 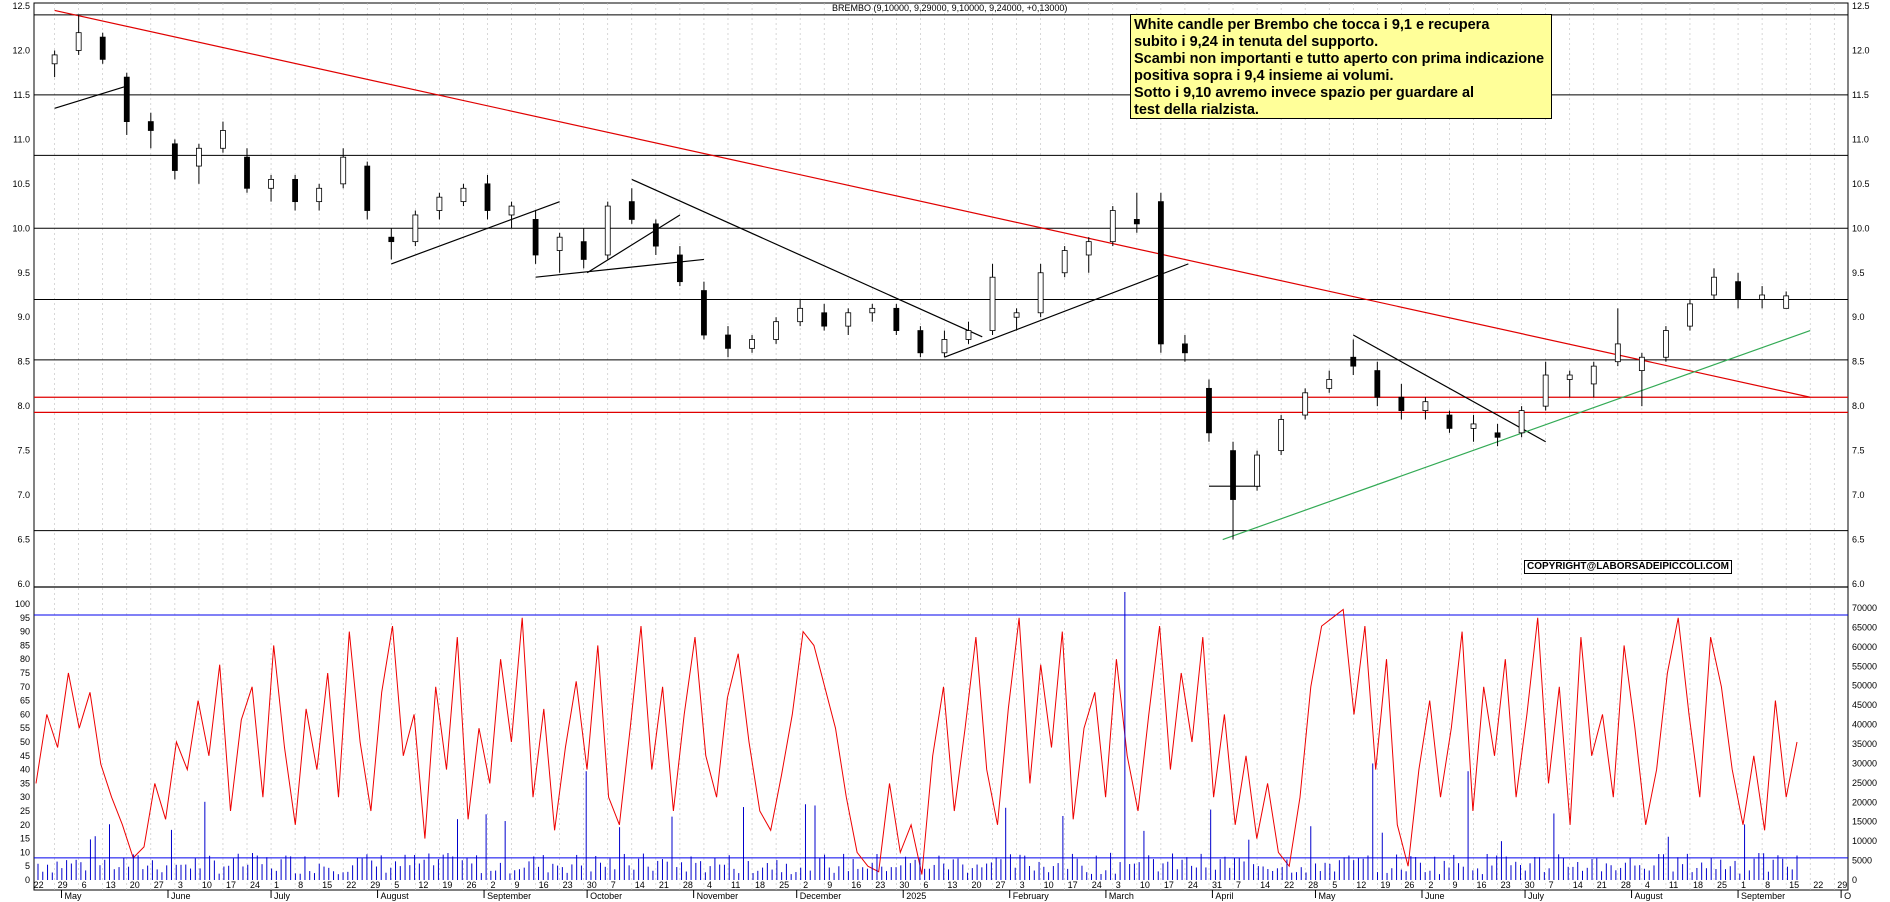 What do you see at coordinates (27, 880) in the screenshot?
I see `oscillator-tick: 0` at bounding box center [27, 880].